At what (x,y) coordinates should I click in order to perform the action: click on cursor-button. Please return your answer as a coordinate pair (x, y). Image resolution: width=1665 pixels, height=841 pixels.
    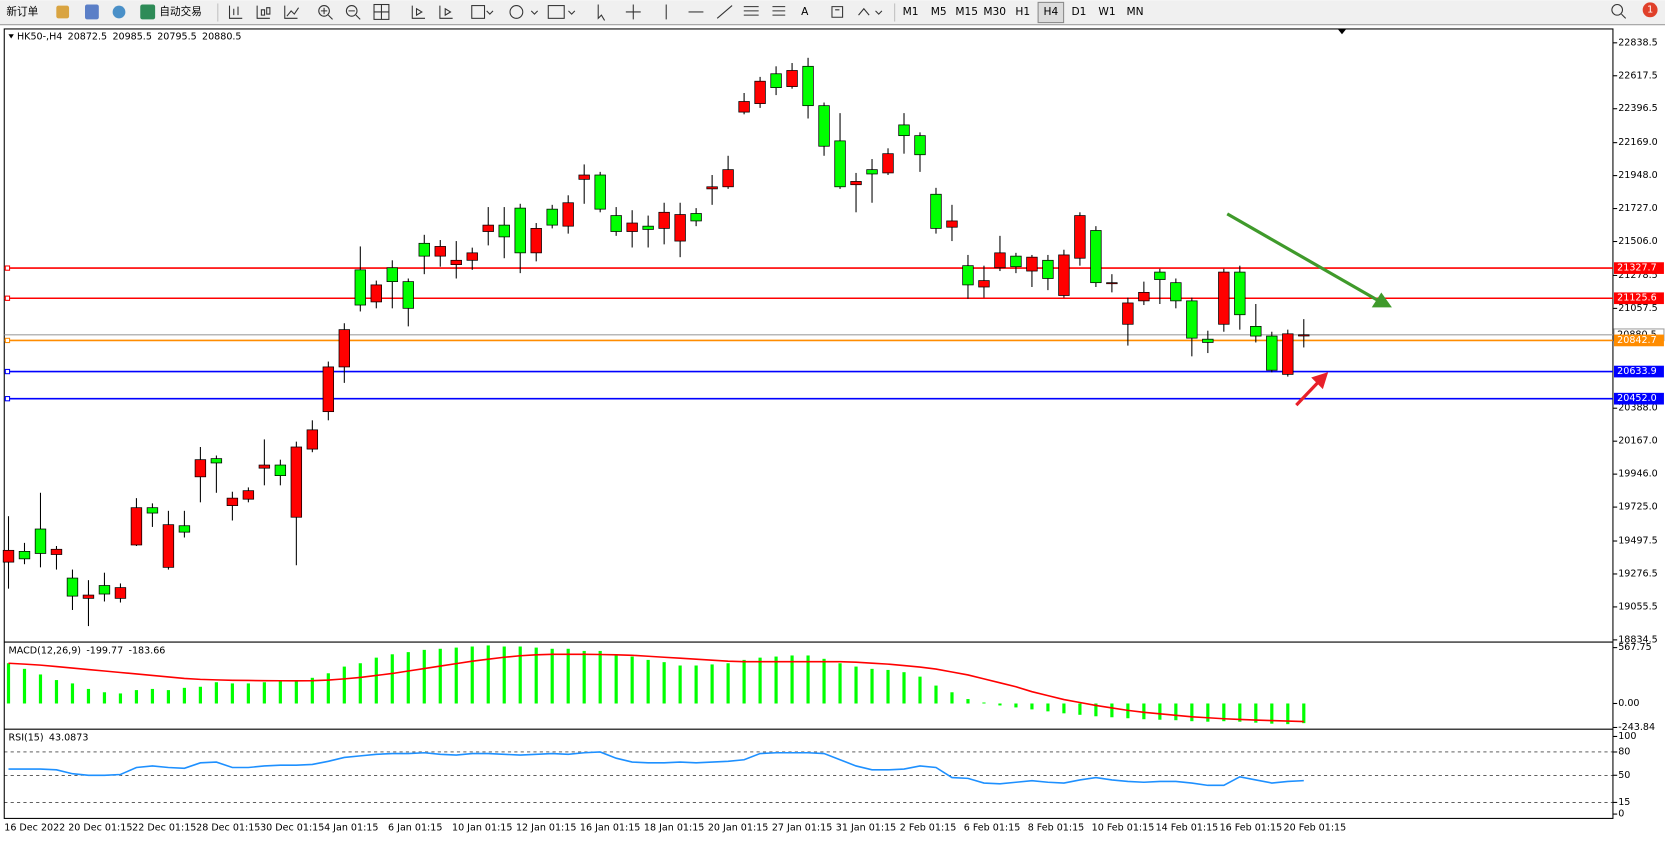
    Looking at the image, I should click on (601, 12).